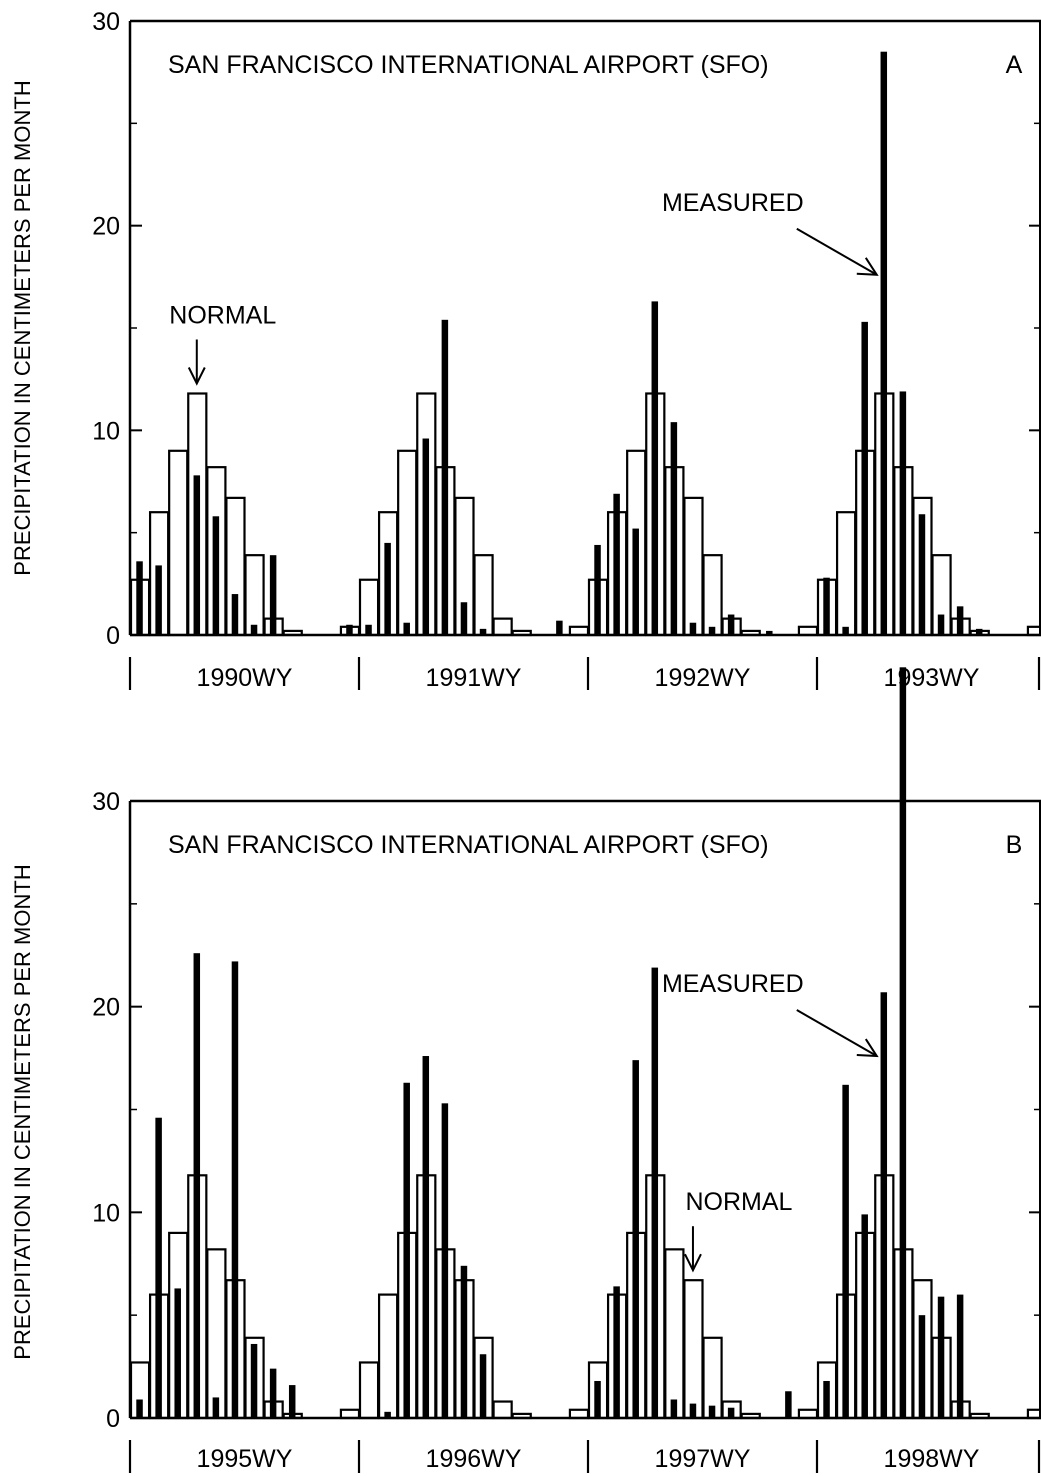  What do you see at coordinates (245, 678) in the screenshot?
I see `panel-a-year-label-0: 1990WY` at bounding box center [245, 678].